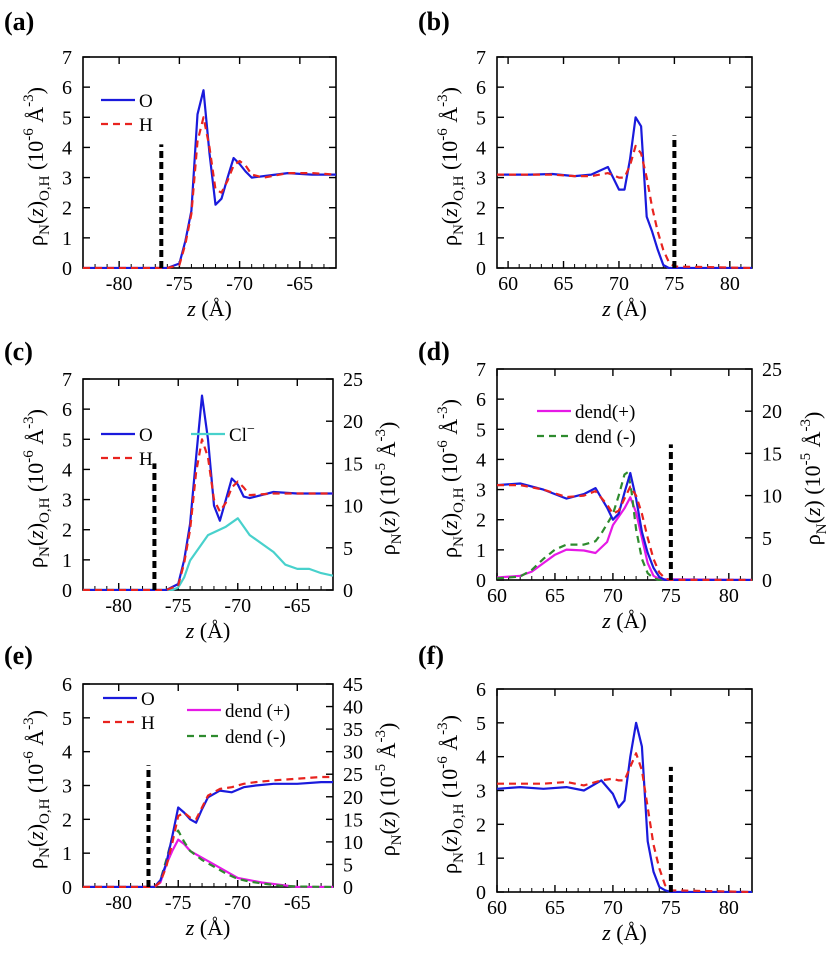 The width and height of the screenshot is (831, 957). What do you see at coordinates (481, 758) in the screenshot?
I see `y-tick-label-f: 4` at bounding box center [481, 758].